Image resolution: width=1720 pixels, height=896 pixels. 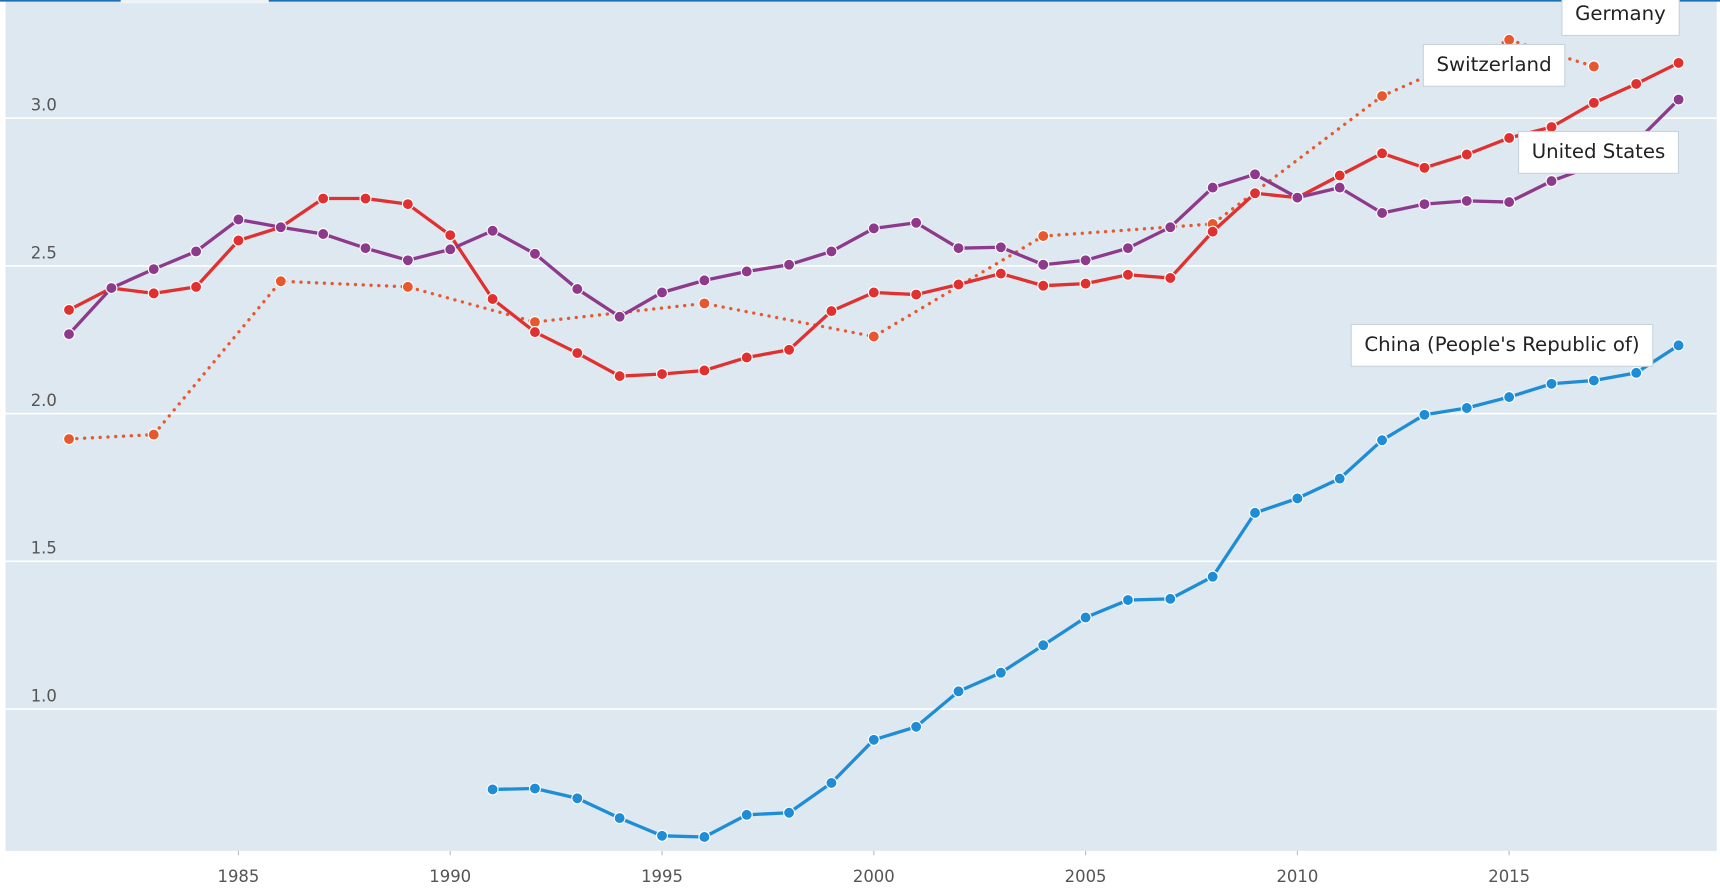 I want to click on y-tick-label: 3.0, so click(x=44, y=105).